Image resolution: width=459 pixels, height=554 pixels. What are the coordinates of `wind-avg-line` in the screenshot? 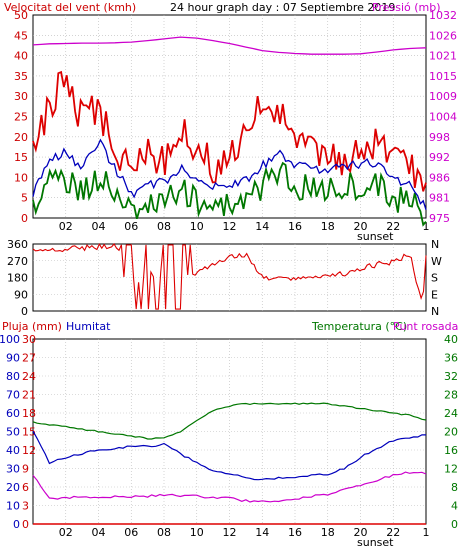 It's located at (229, 174).